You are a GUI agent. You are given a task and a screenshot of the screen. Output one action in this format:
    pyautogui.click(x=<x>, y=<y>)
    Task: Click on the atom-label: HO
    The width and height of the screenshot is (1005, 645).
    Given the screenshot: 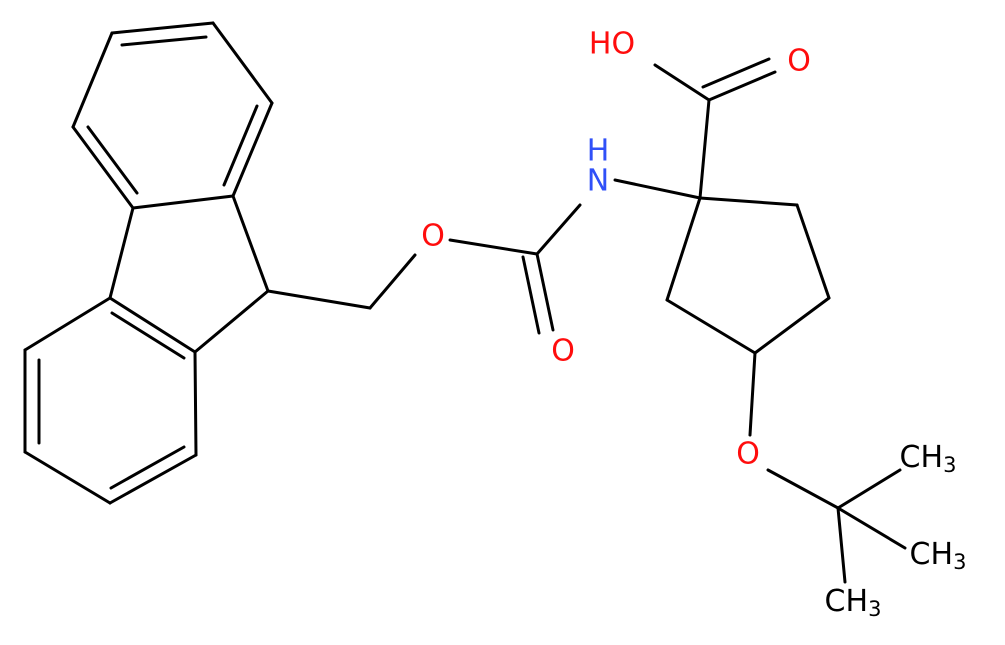 What is the action you would take?
    pyautogui.click(x=612, y=44)
    